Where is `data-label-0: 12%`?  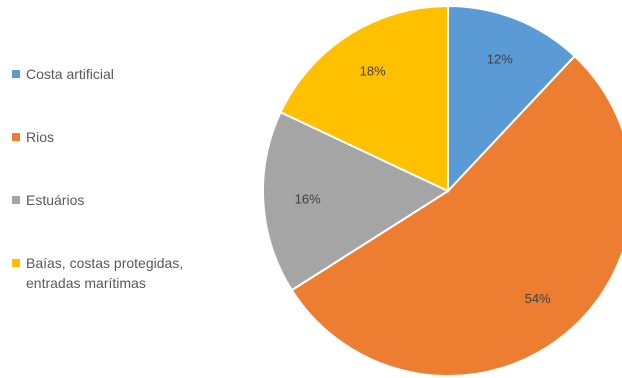 data-label-0: 12% is located at coordinates (500, 59).